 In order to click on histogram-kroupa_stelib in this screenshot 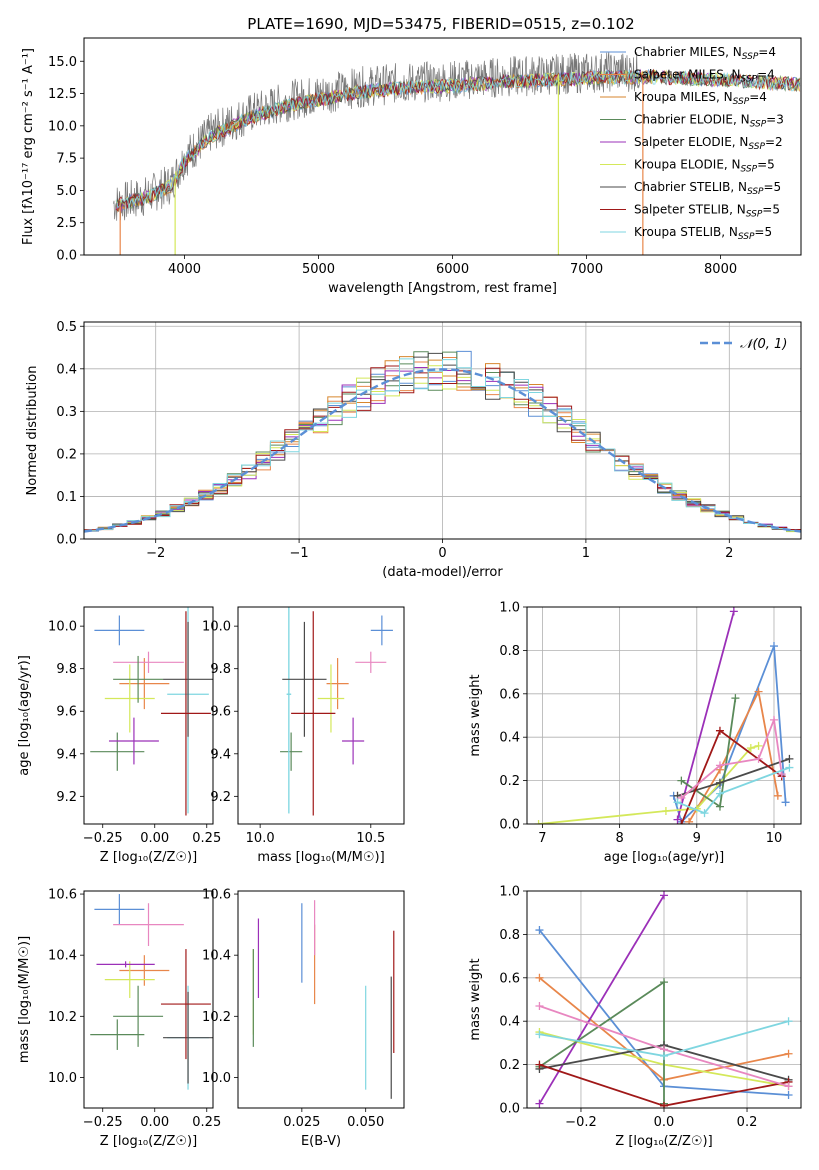, I will do `click(442, 445)`.